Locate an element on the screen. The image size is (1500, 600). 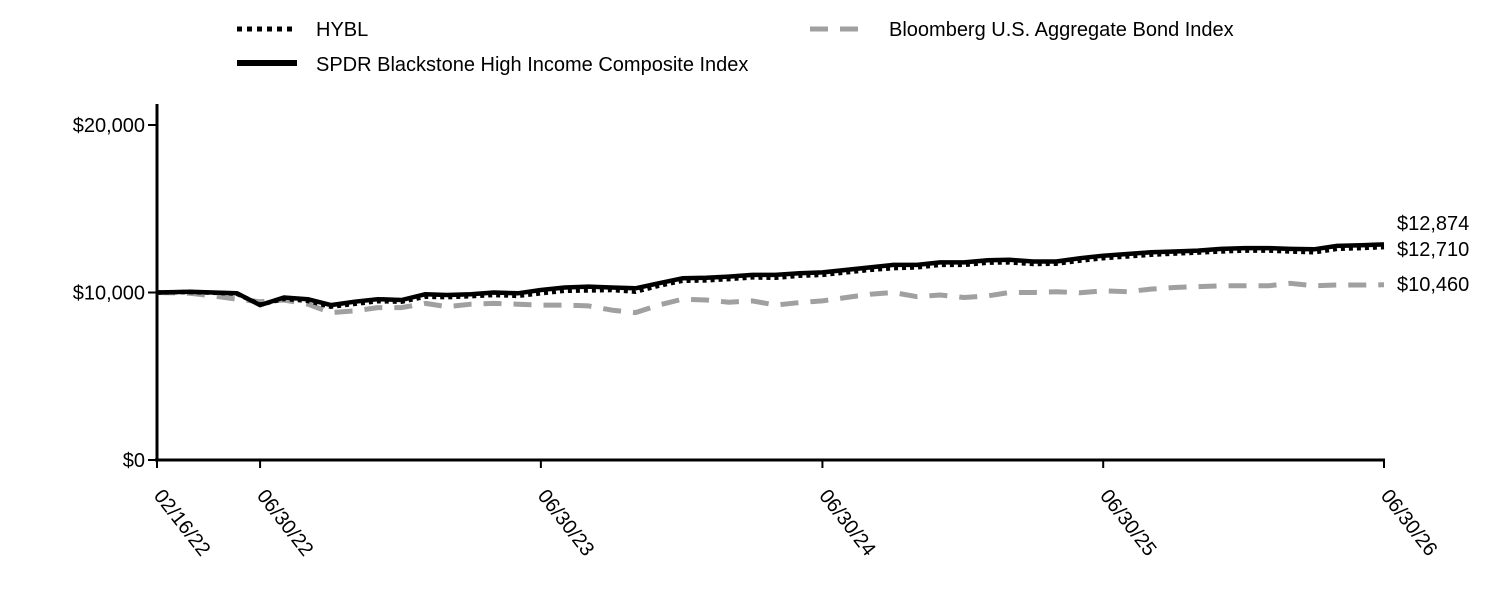
series-lines is located at coordinates (770, 279).